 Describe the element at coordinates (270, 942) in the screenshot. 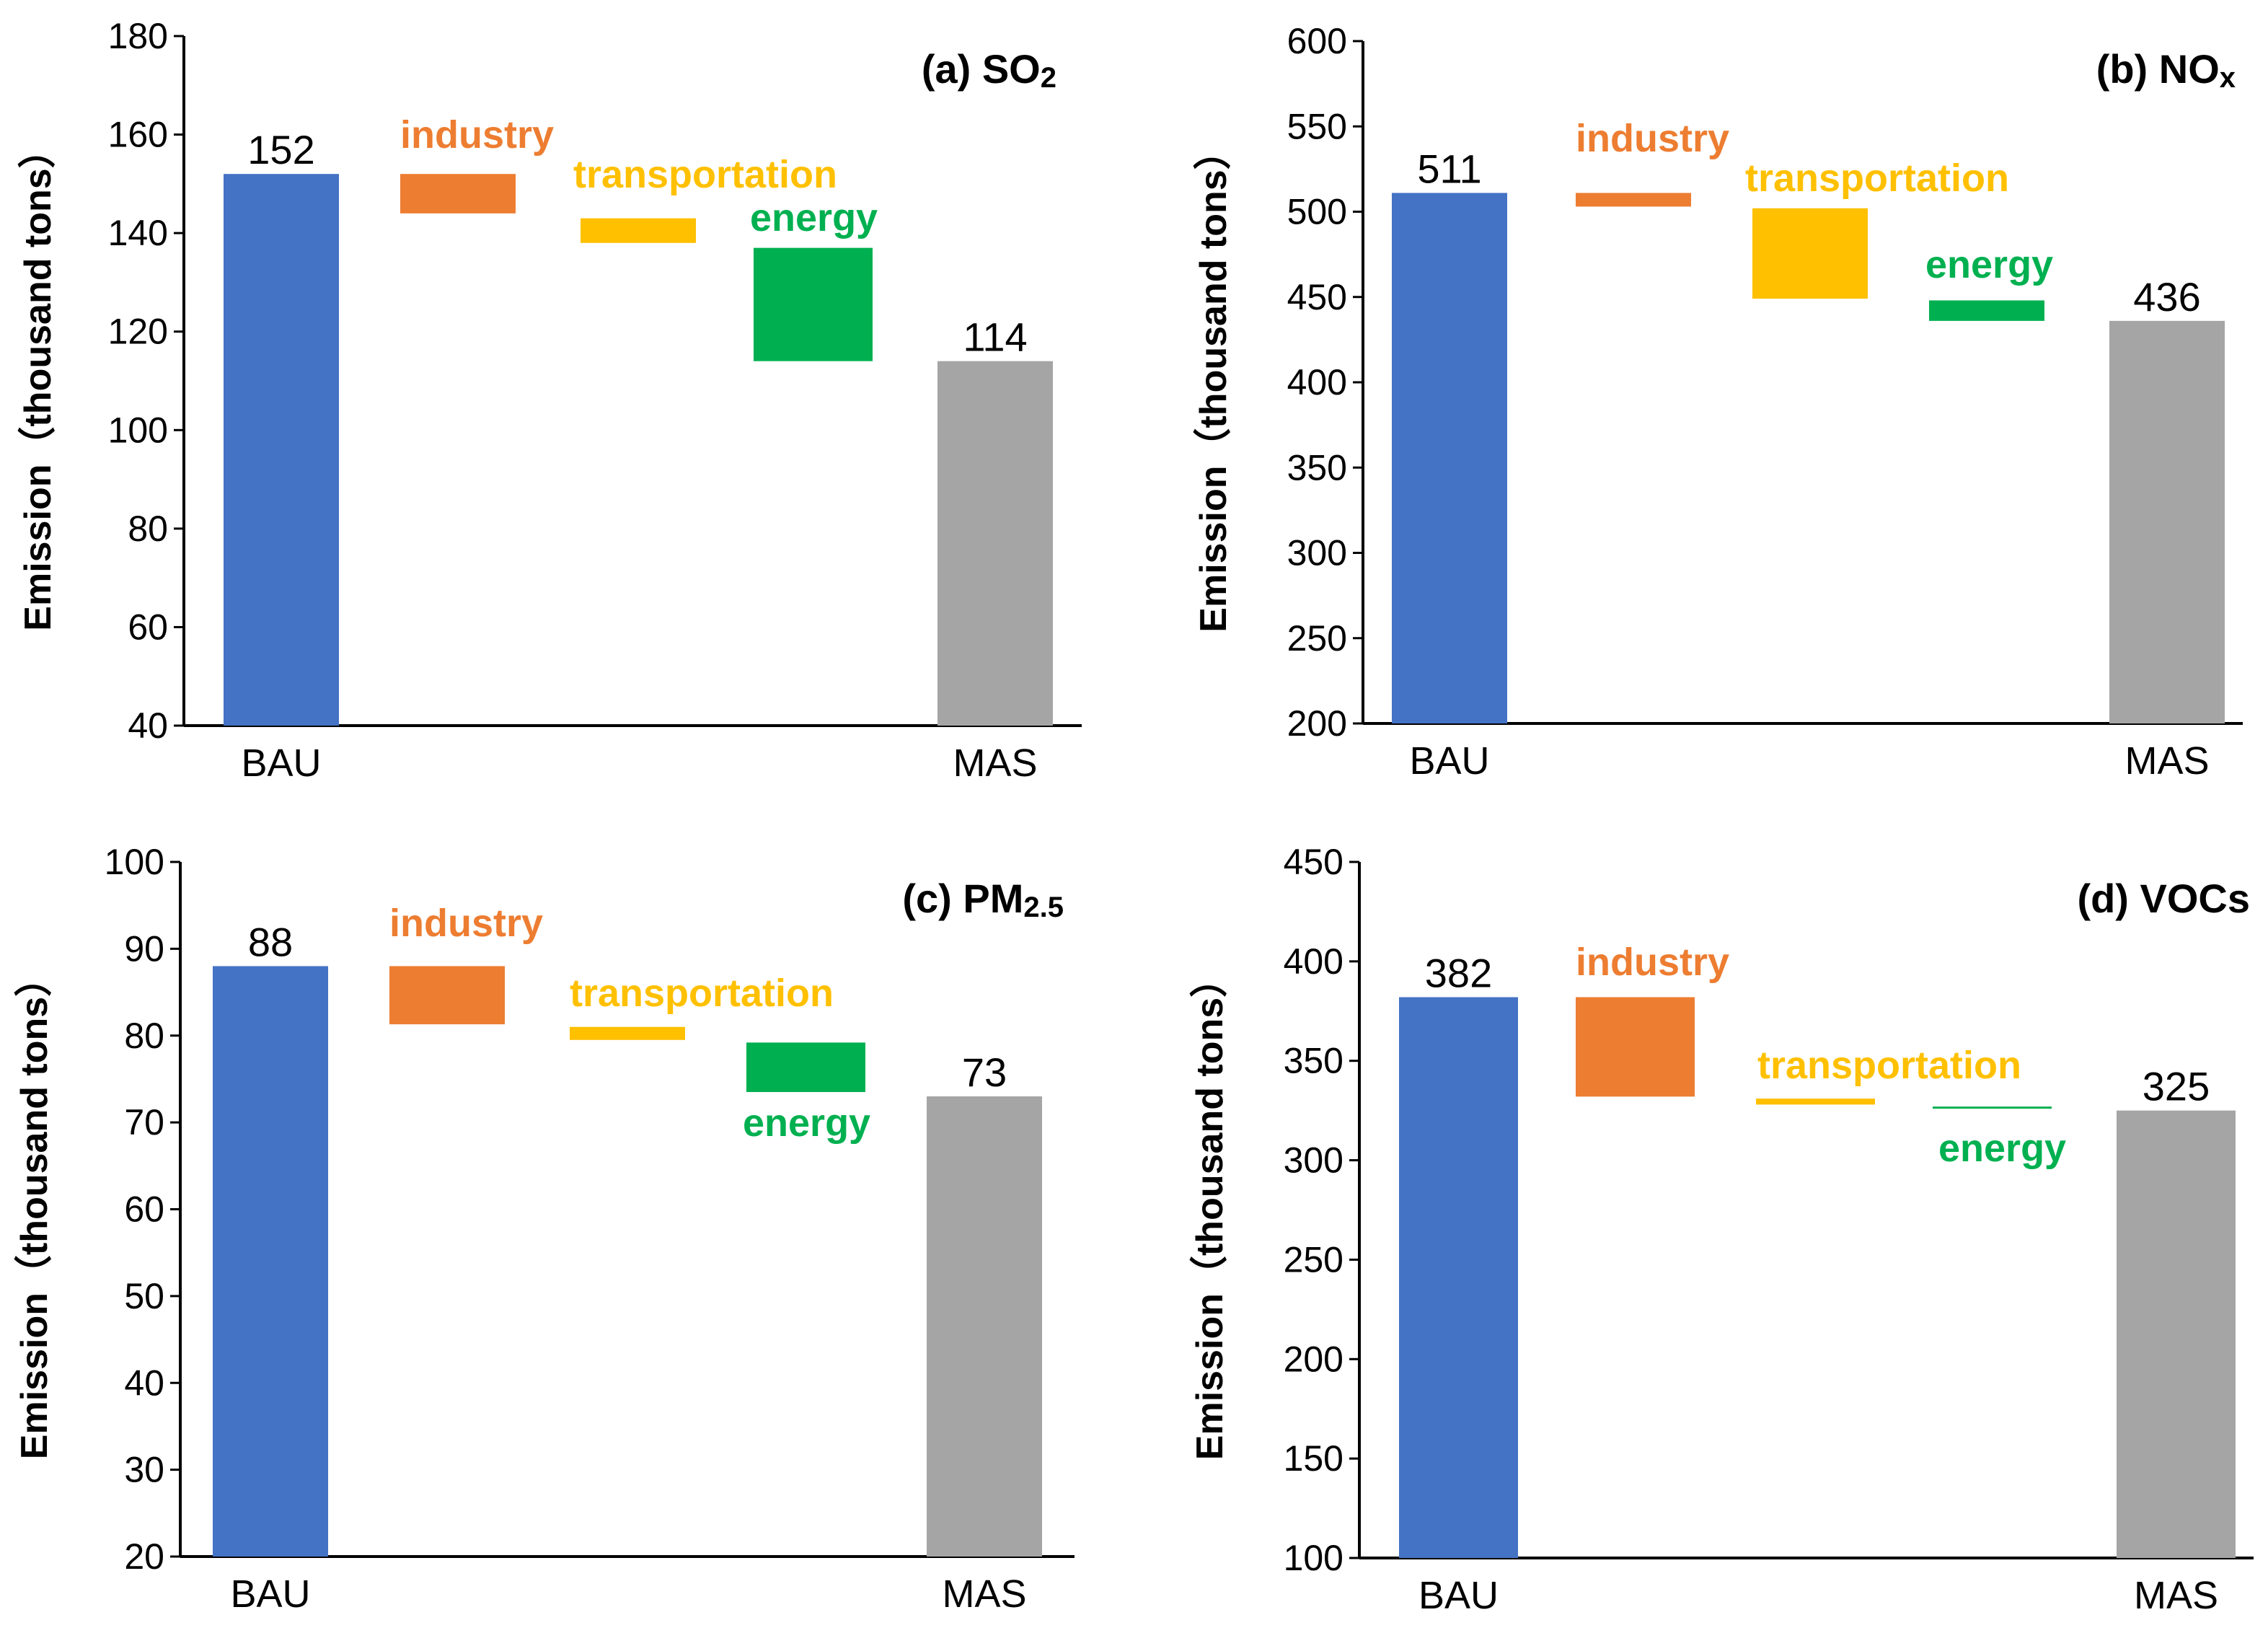

I see `data-label-bau: 88` at that location.